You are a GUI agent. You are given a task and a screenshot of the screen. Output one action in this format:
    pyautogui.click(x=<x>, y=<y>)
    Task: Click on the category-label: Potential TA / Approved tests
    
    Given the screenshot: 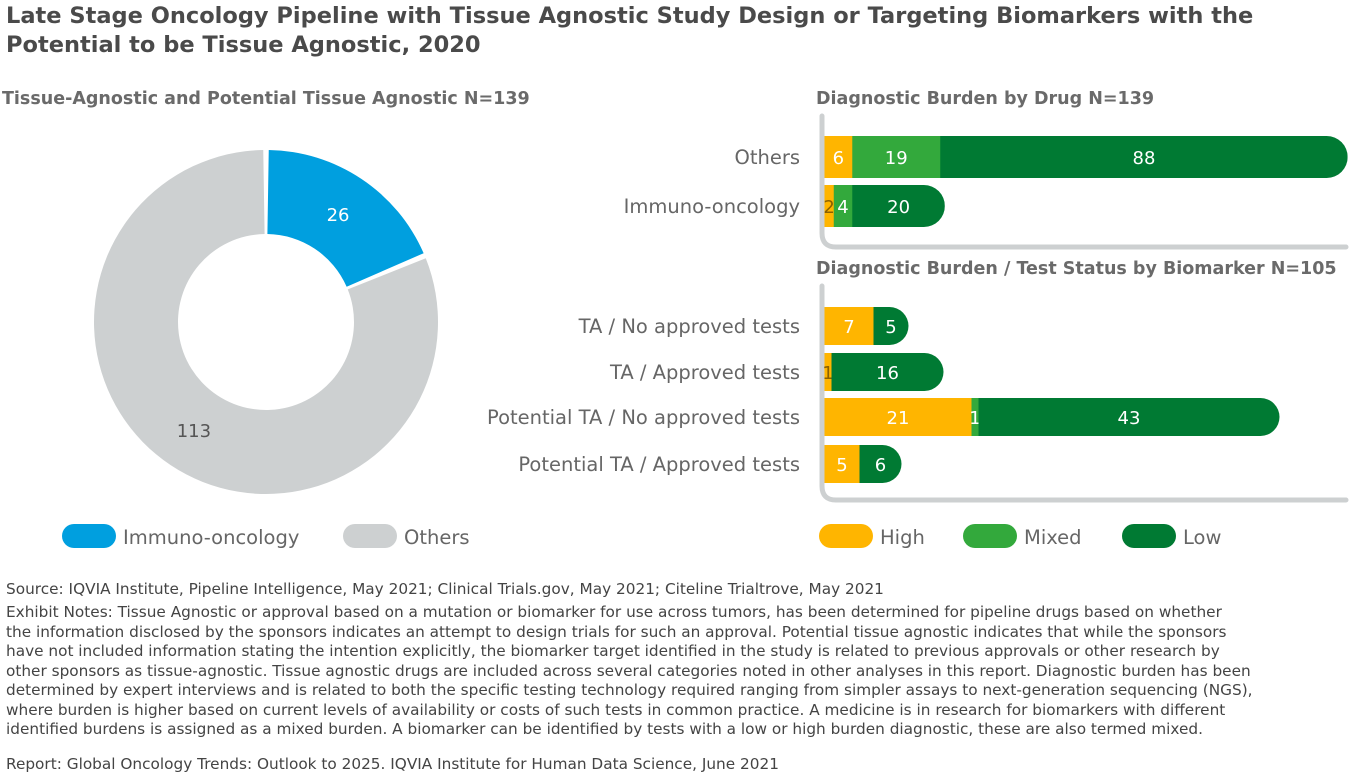 What is the action you would take?
    pyautogui.click(x=659, y=464)
    